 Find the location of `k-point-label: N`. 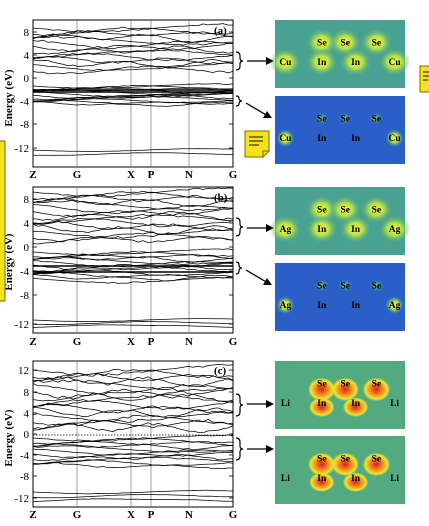

k-point-label: N is located at coordinates (189, 175).